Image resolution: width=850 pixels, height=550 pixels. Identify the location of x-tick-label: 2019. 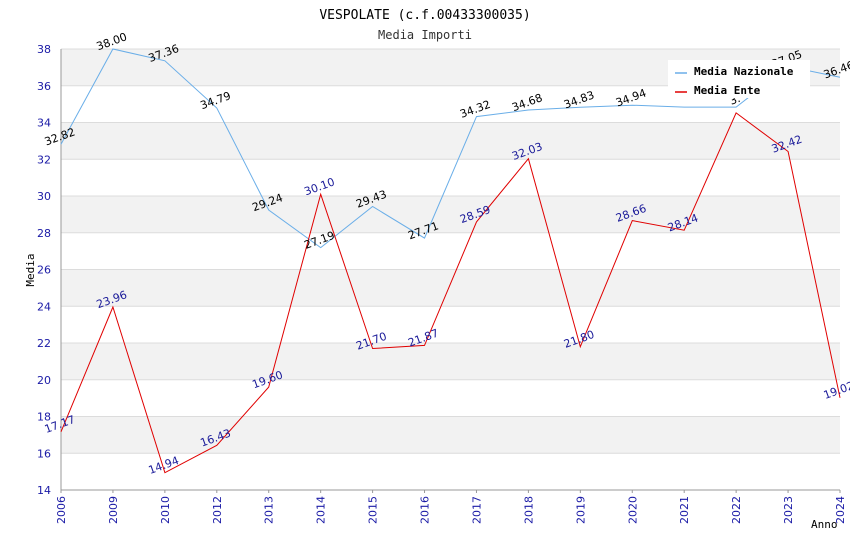
(580, 510).